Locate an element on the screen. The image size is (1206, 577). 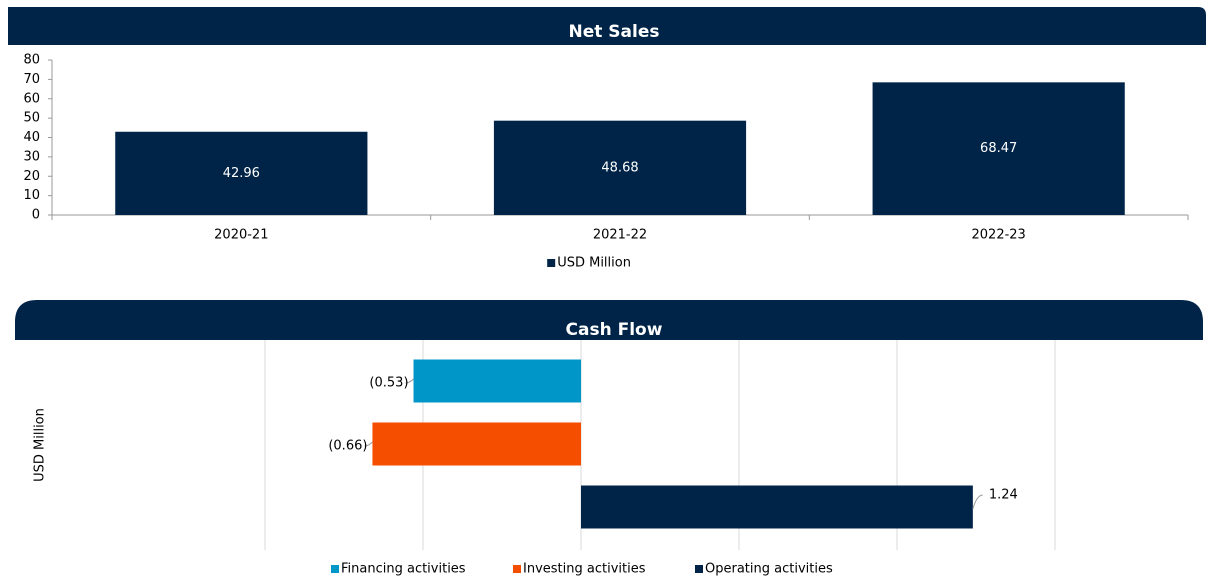
y-tick-label: 50 is located at coordinates (31, 118).